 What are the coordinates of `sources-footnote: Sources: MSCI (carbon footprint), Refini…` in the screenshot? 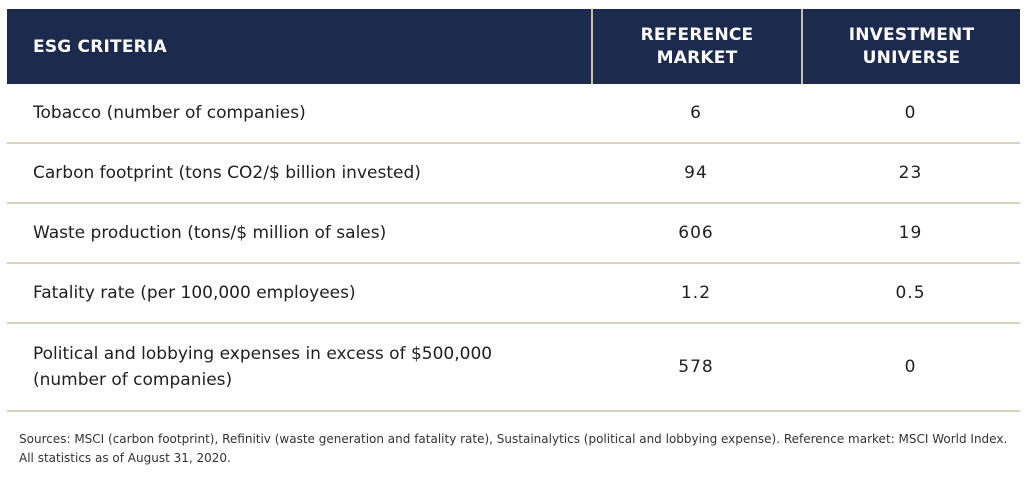 It's located at (513, 448).